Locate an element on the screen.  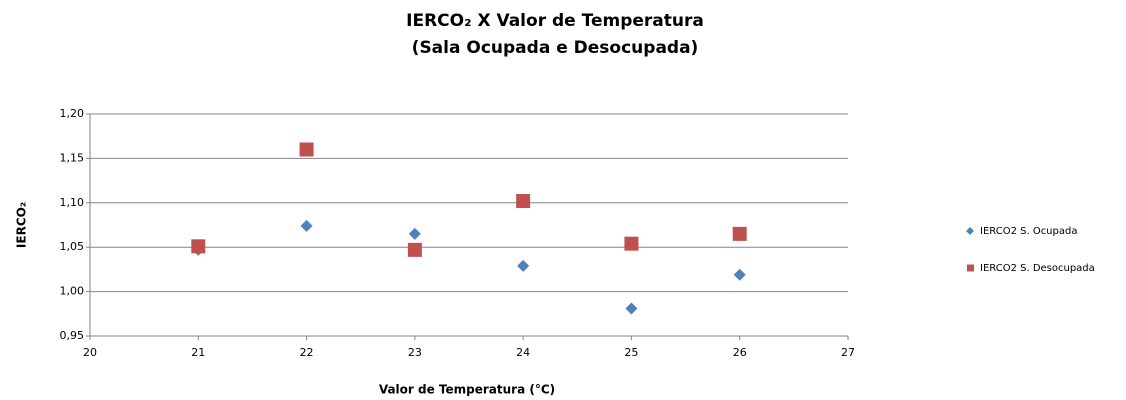
x-tick-label: 23 is located at coordinates (415, 352).